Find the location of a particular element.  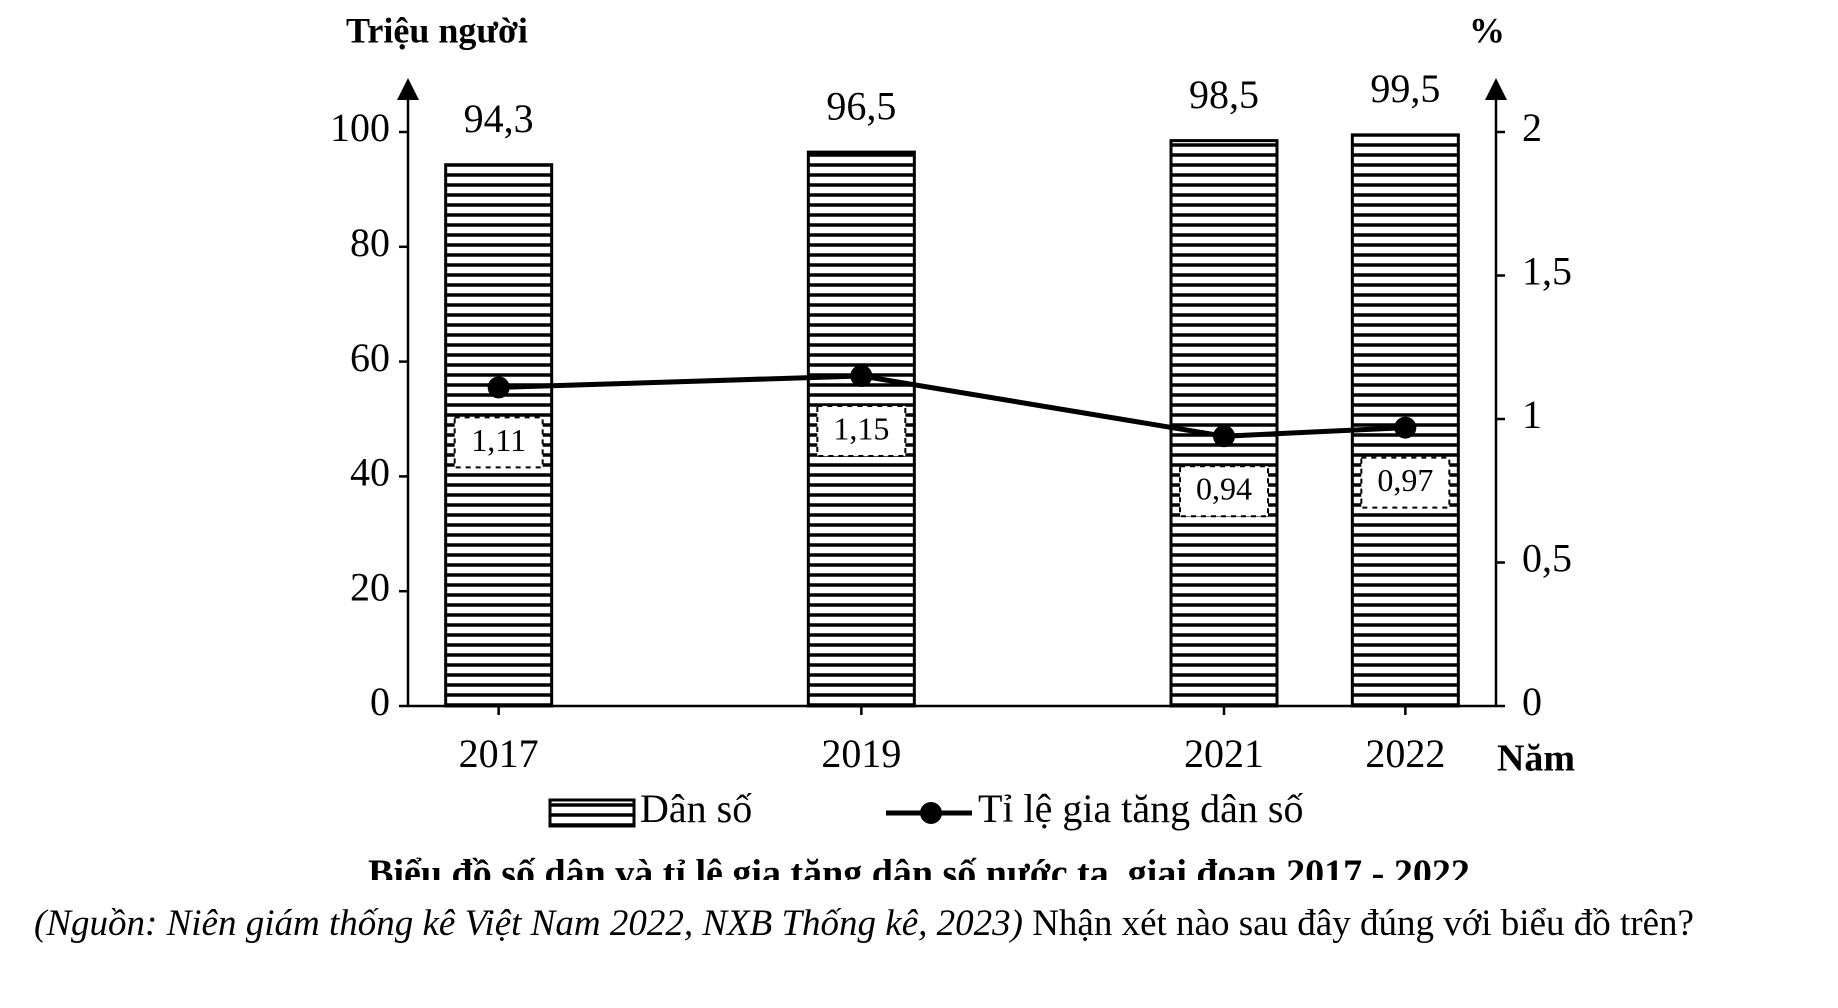

x-tick-label: 2022 is located at coordinates (1405, 753).